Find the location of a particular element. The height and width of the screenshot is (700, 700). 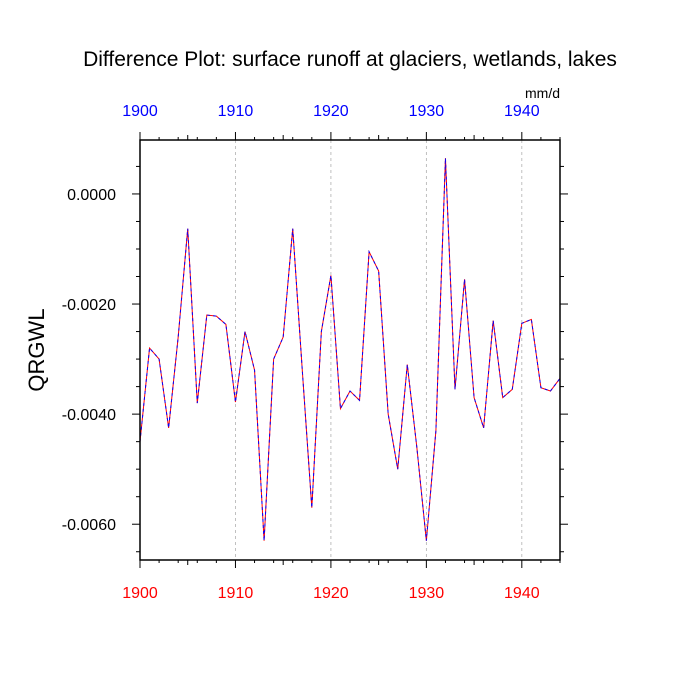

x-tick-label-top-1900: 1900 is located at coordinates (140, 111).